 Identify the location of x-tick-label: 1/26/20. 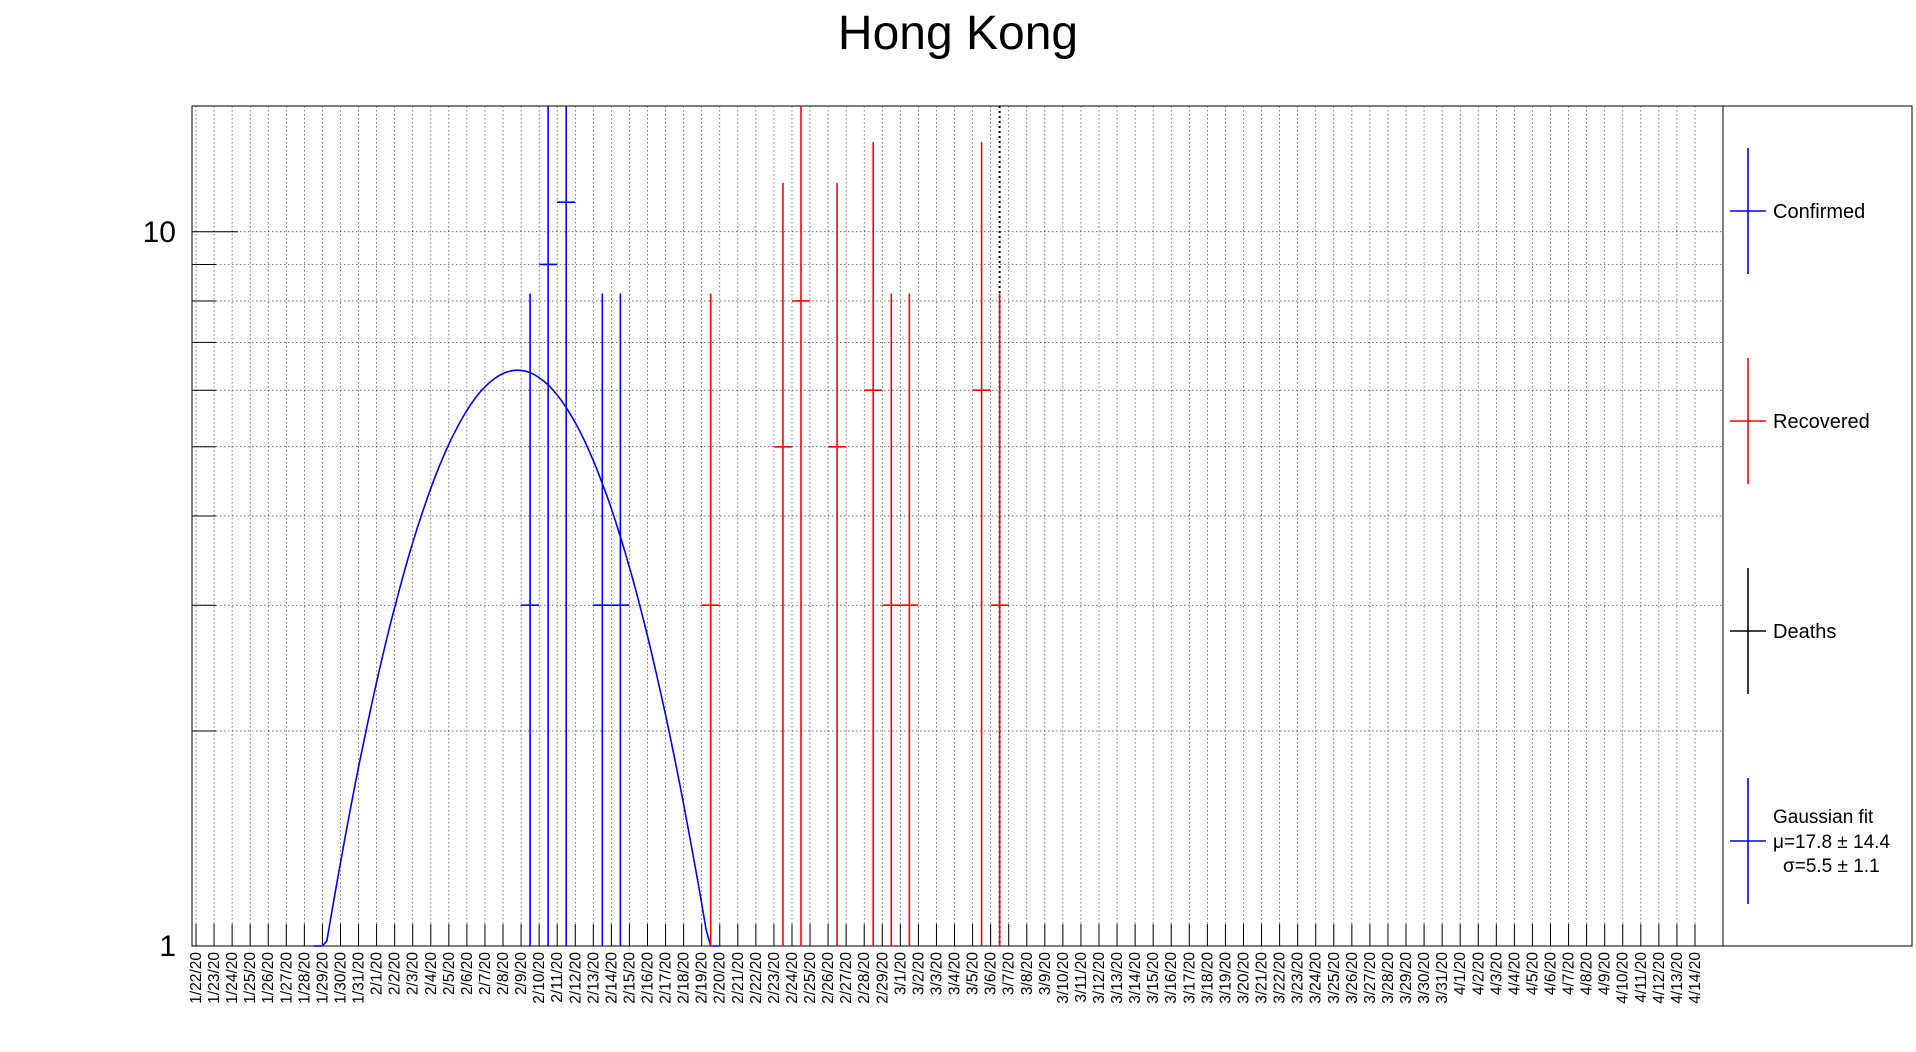
(268, 978).